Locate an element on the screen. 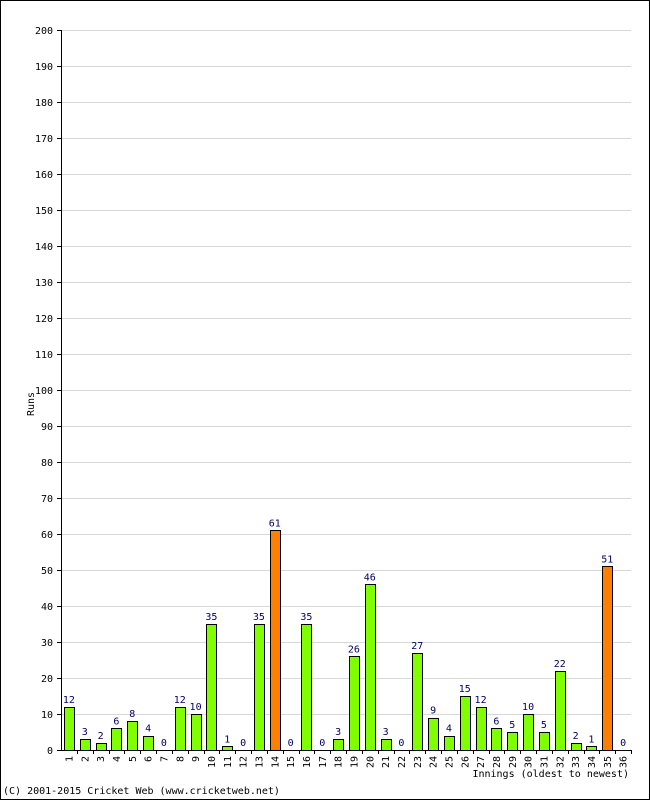 The height and width of the screenshot is (800, 650). x-tick-label: 19 is located at coordinates (354, 762).